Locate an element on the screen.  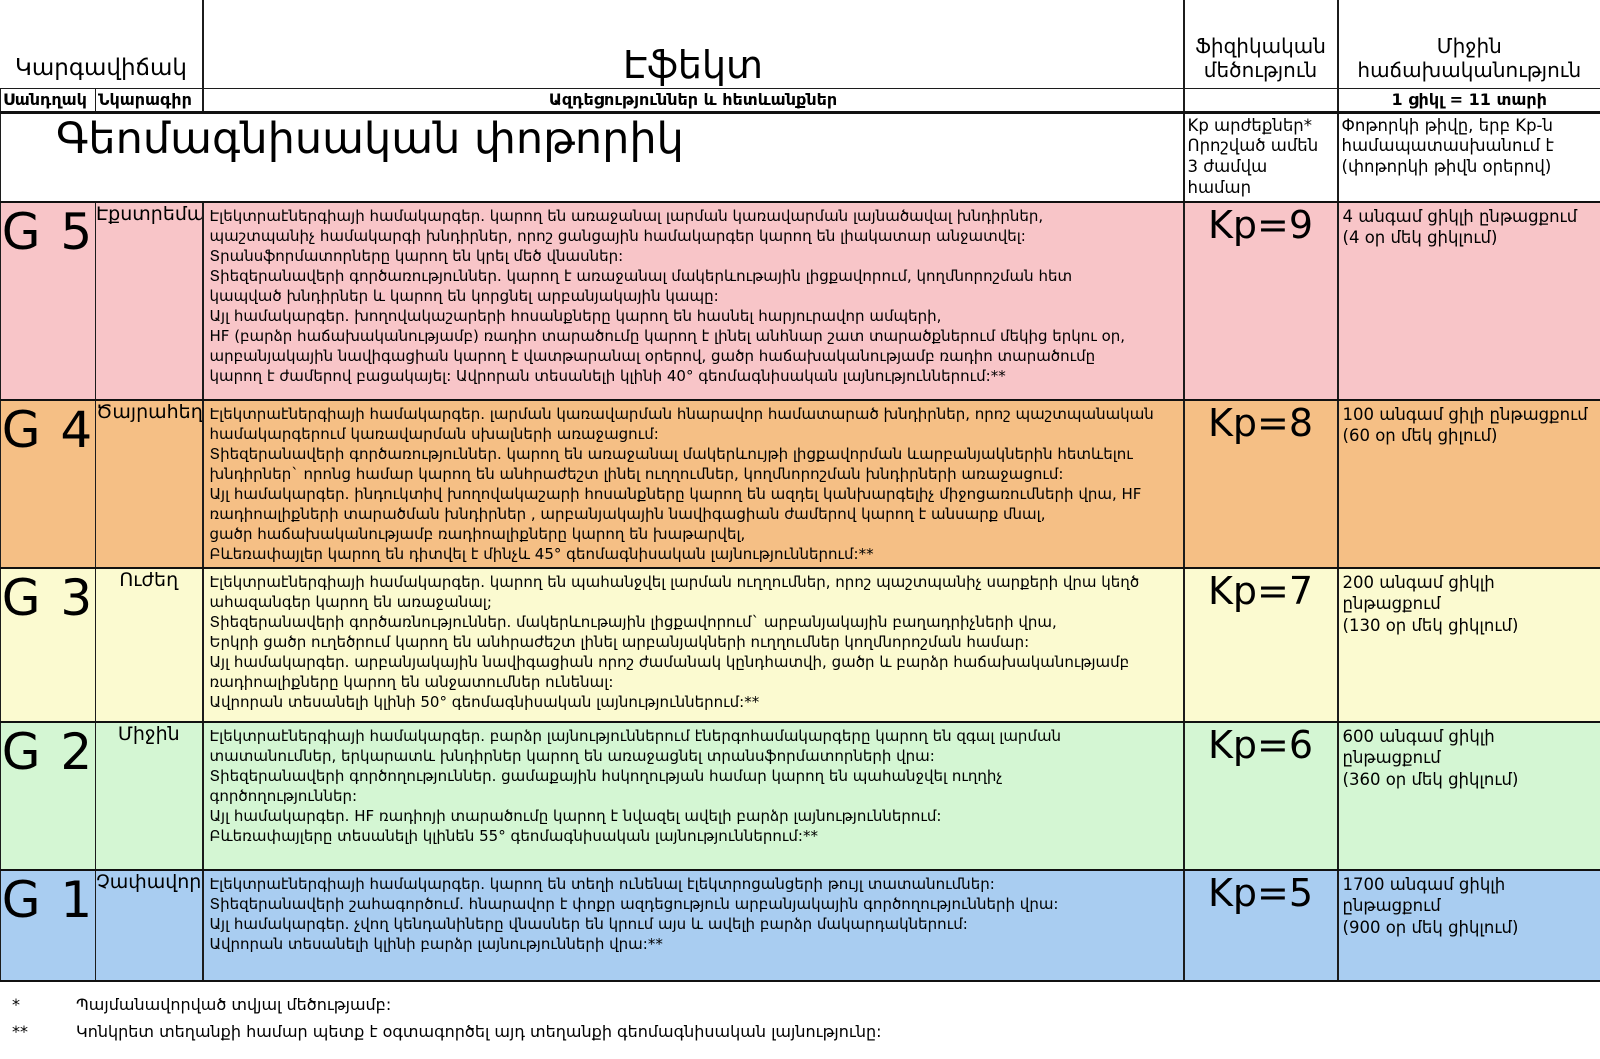
g3-scale-label: G 3 is located at coordinates (48, 645).